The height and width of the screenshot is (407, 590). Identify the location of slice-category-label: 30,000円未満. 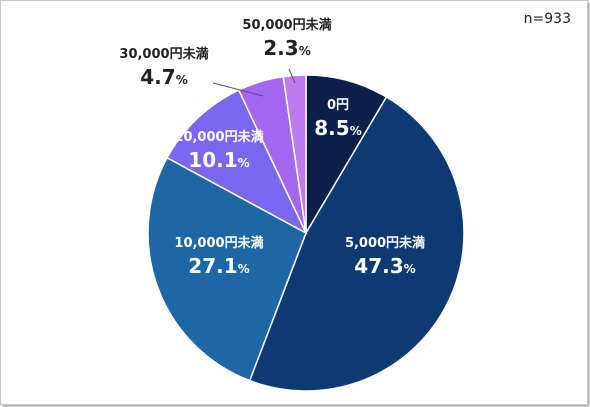
(163, 54).